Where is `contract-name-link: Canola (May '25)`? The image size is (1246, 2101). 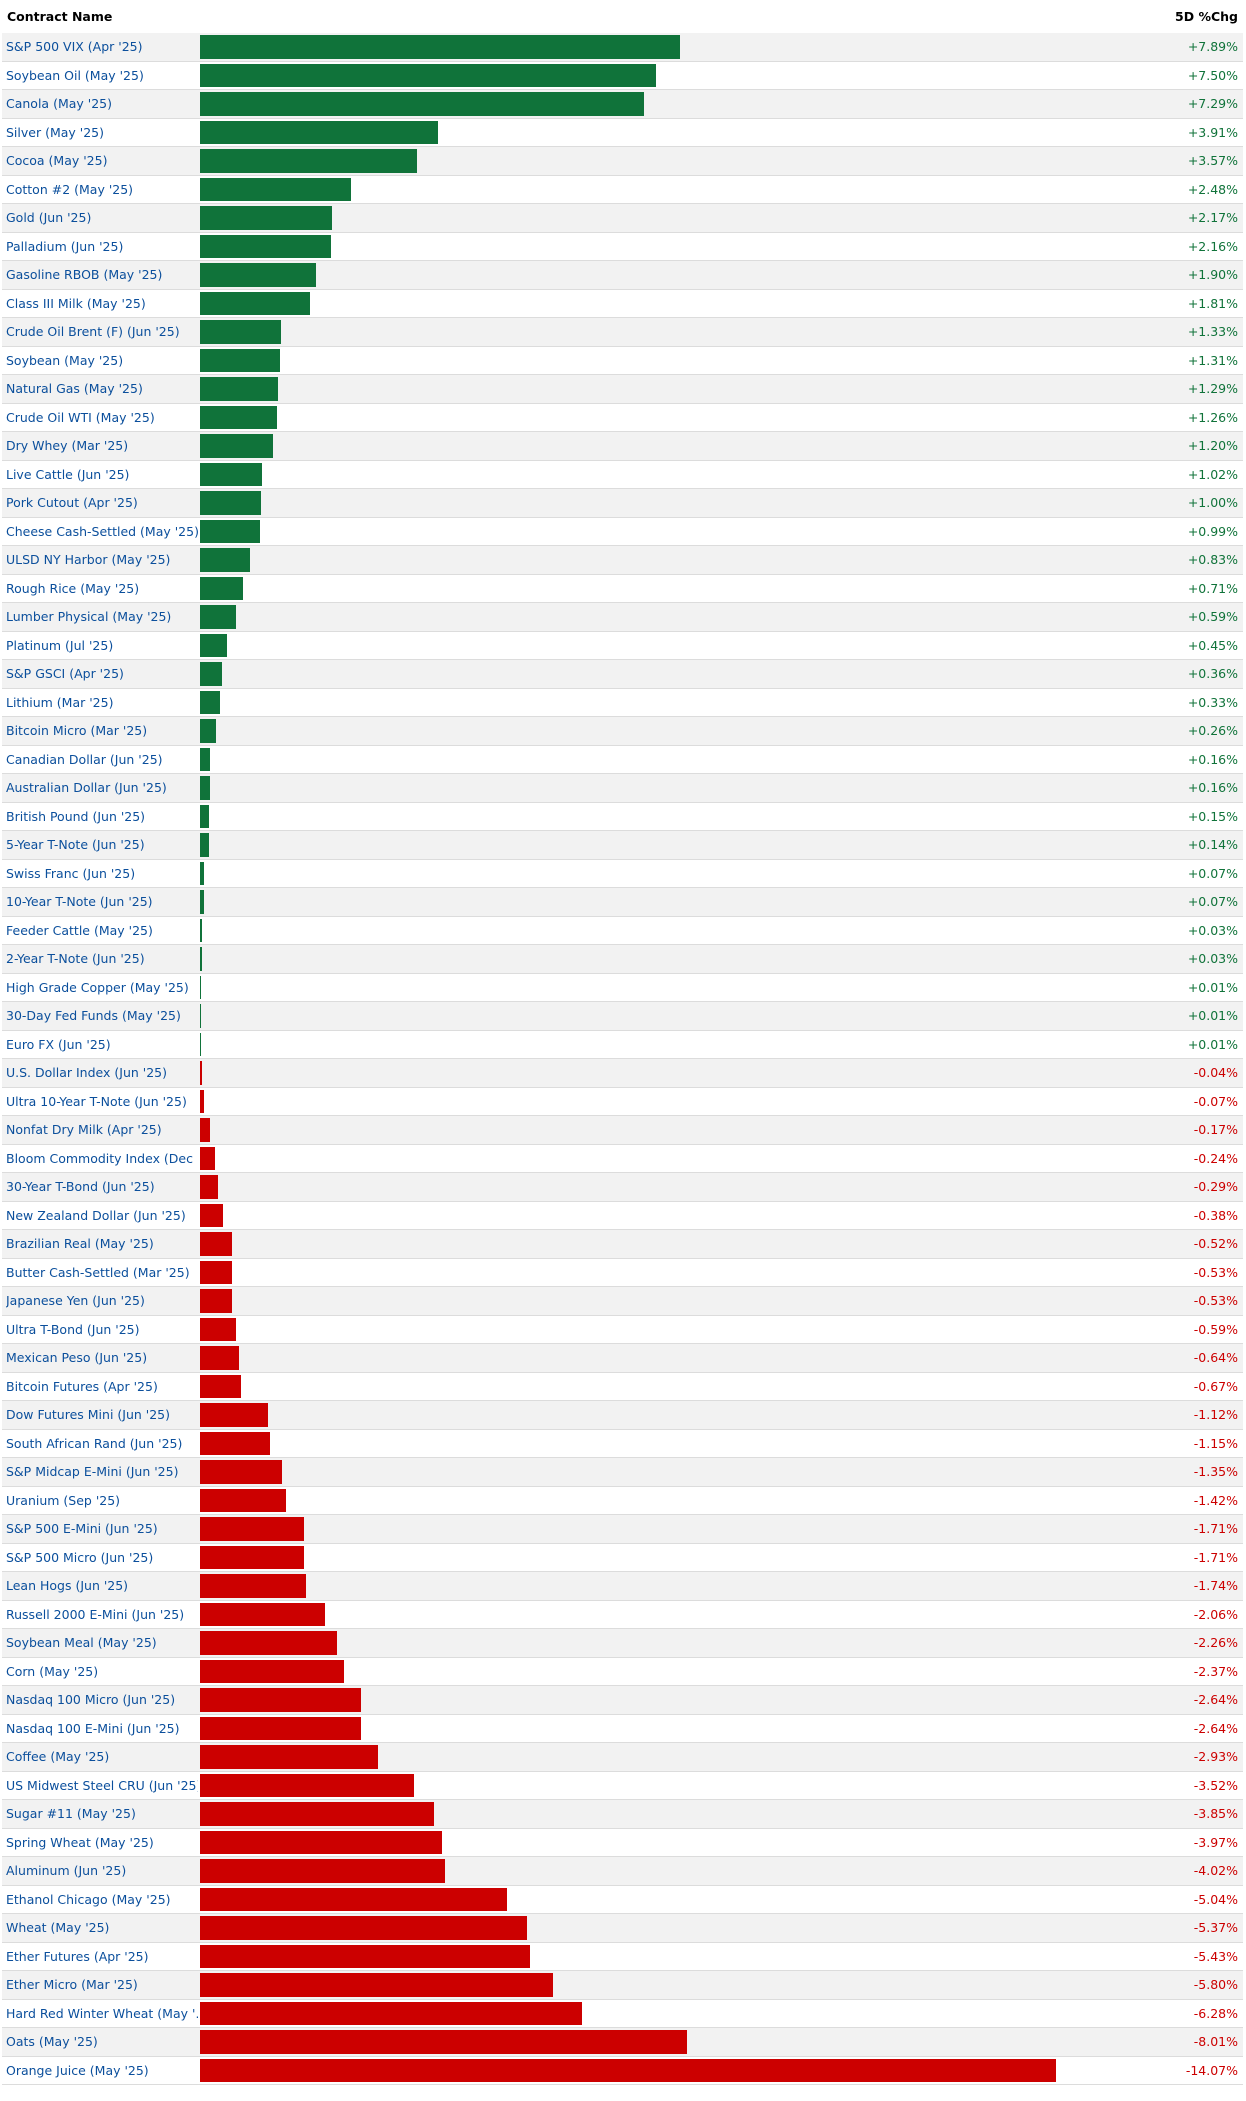 contract-name-link: Canola (May '25) is located at coordinates (59, 103).